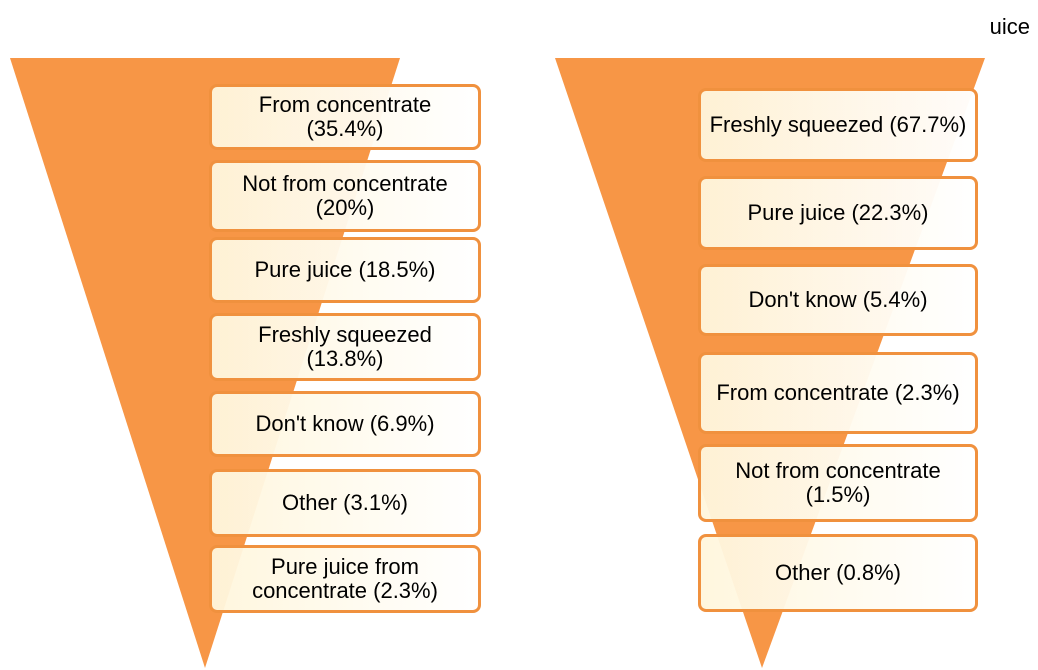  What do you see at coordinates (345, 503) in the screenshot?
I see `funnel-item: Other (3.1%)` at bounding box center [345, 503].